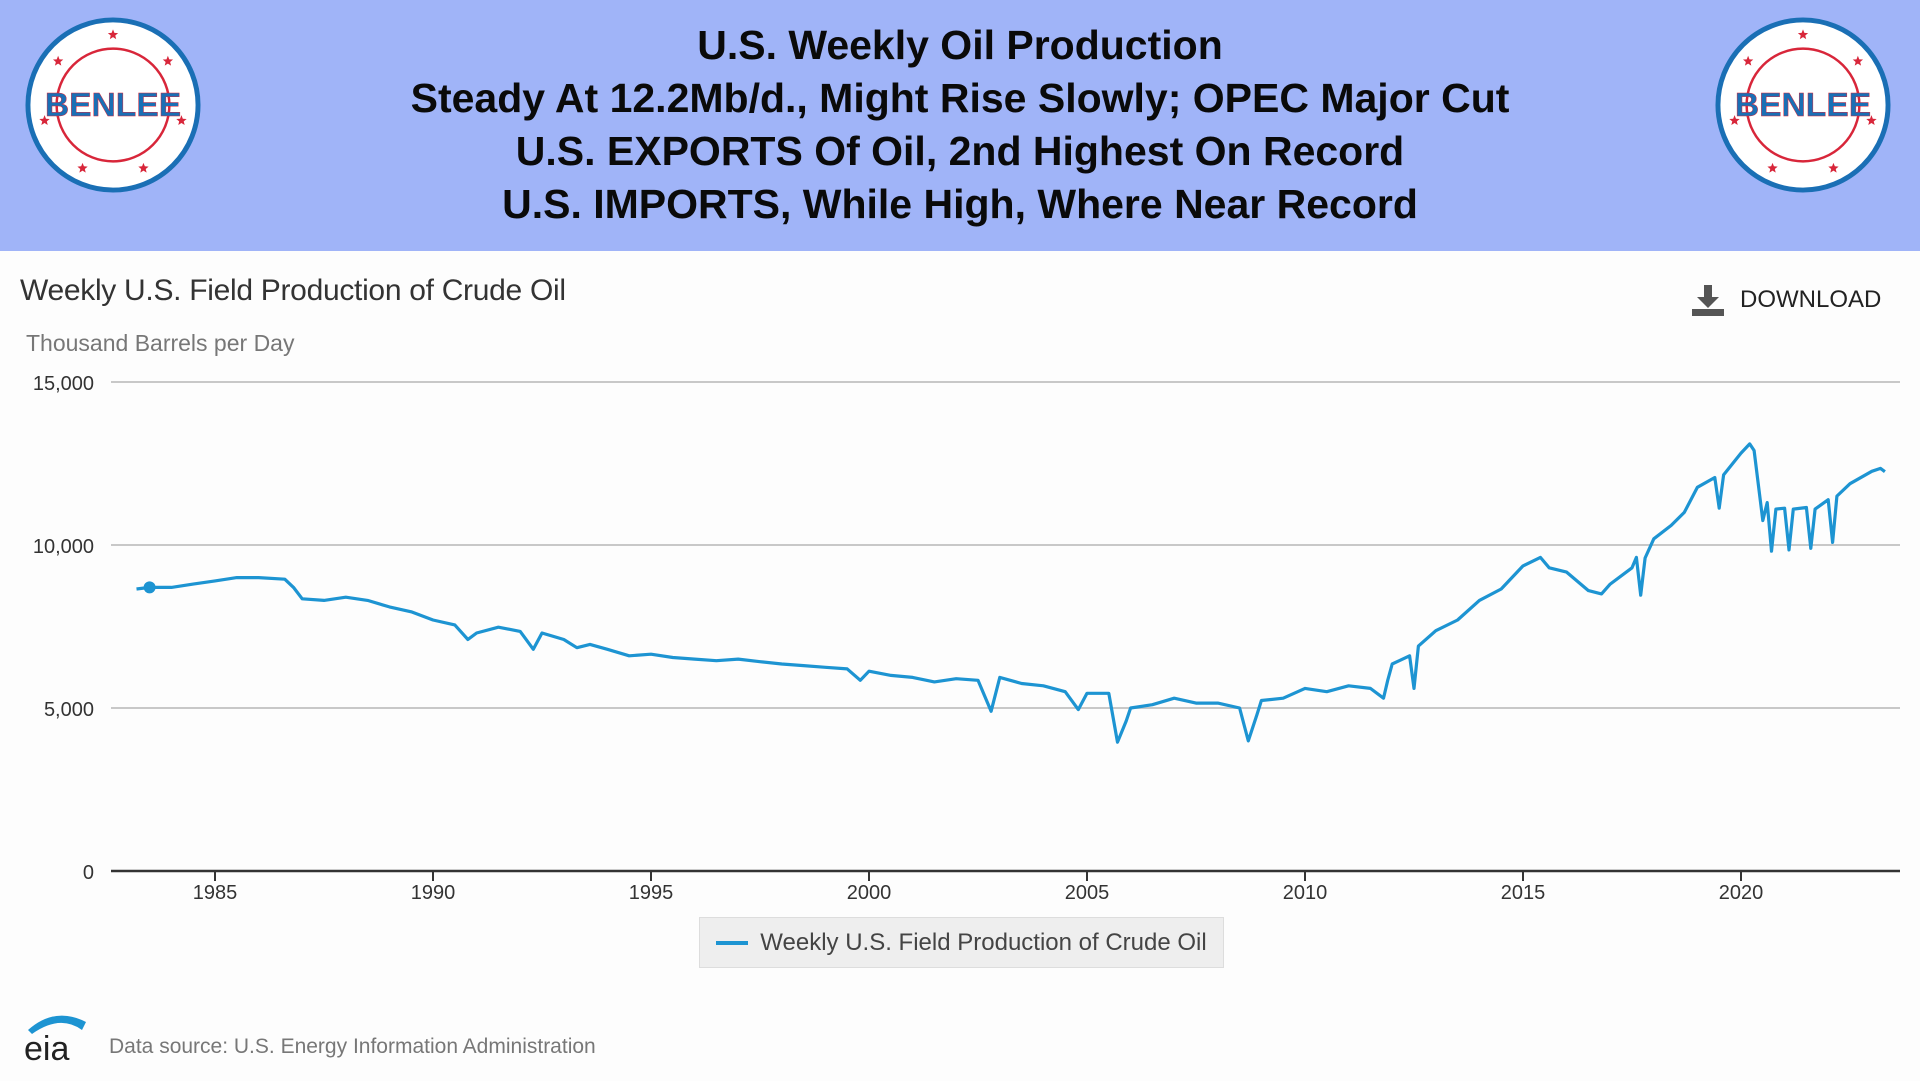  What do you see at coordinates (63, 547) in the screenshot?
I see `y-tick-label: 10,000` at bounding box center [63, 547].